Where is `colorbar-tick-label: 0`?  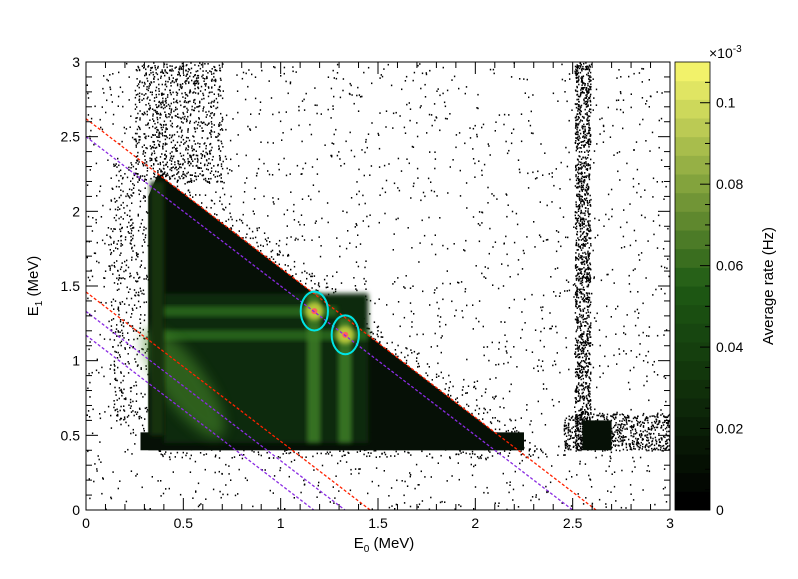
colorbar-tick-label: 0 is located at coordinates (720, 510).